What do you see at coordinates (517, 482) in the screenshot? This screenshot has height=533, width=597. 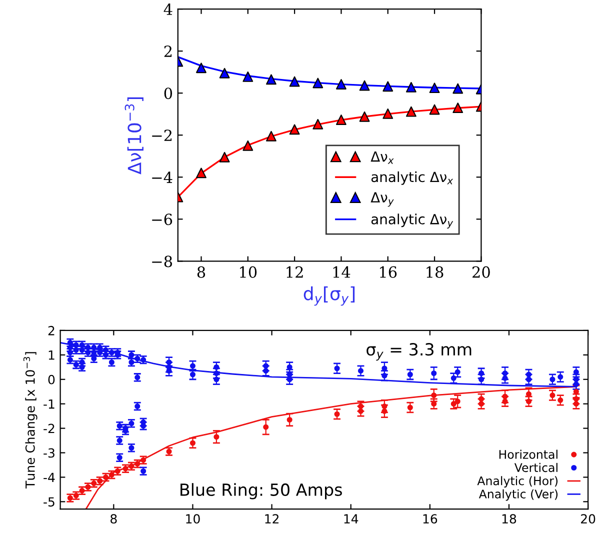 I see `legend-label: Analytic (Hor)` at bounding box center [517, 482].